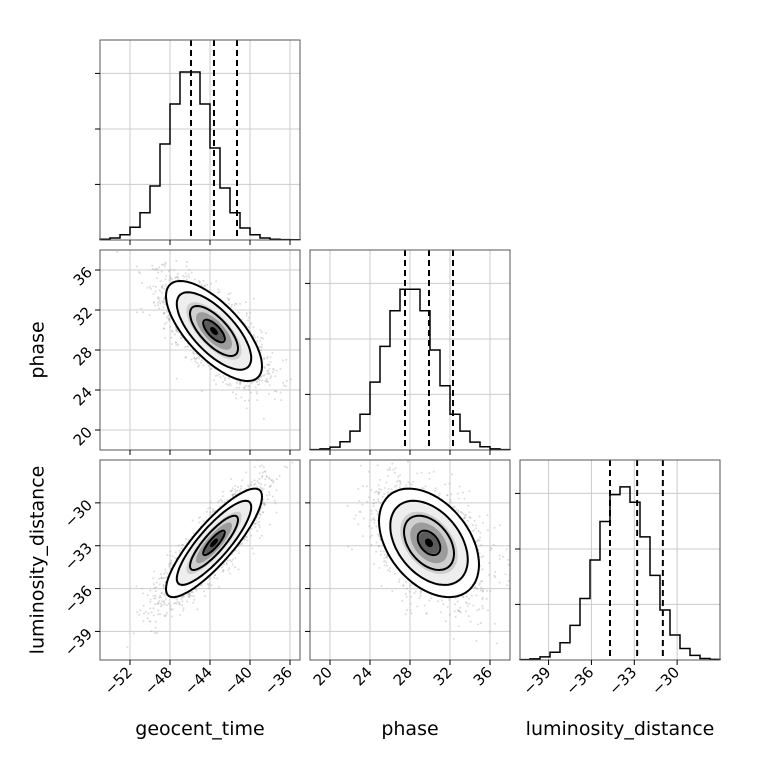 This screenshot has height=760, width=760. I want to click on histogram-step, so click(410, 369).